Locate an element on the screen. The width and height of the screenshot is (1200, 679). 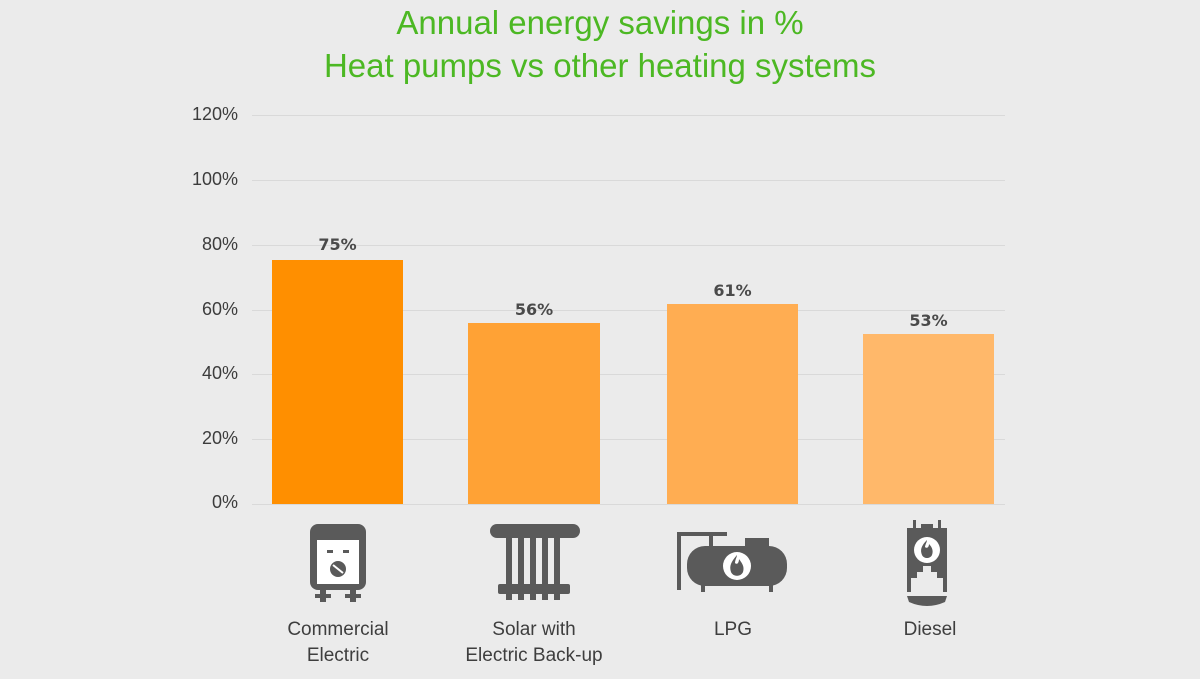
y-tick-80: 80% is located at coordinates (219, 244).